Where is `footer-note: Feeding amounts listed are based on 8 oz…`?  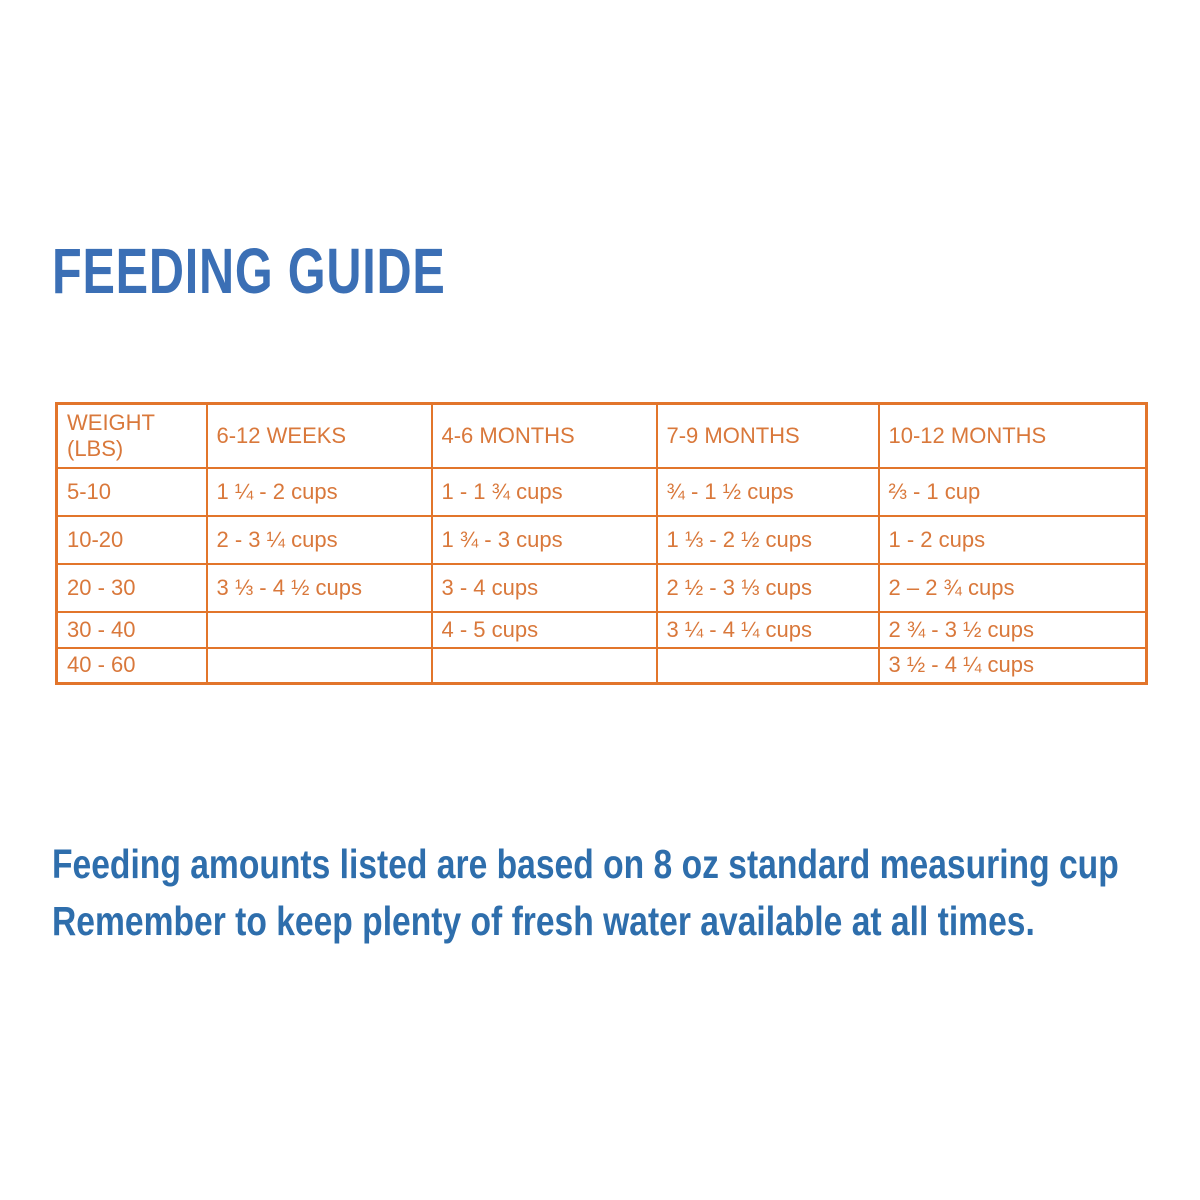 footer-note: Feeding amounts listed are based on 8 oz… is located at coordinates (585, 893).